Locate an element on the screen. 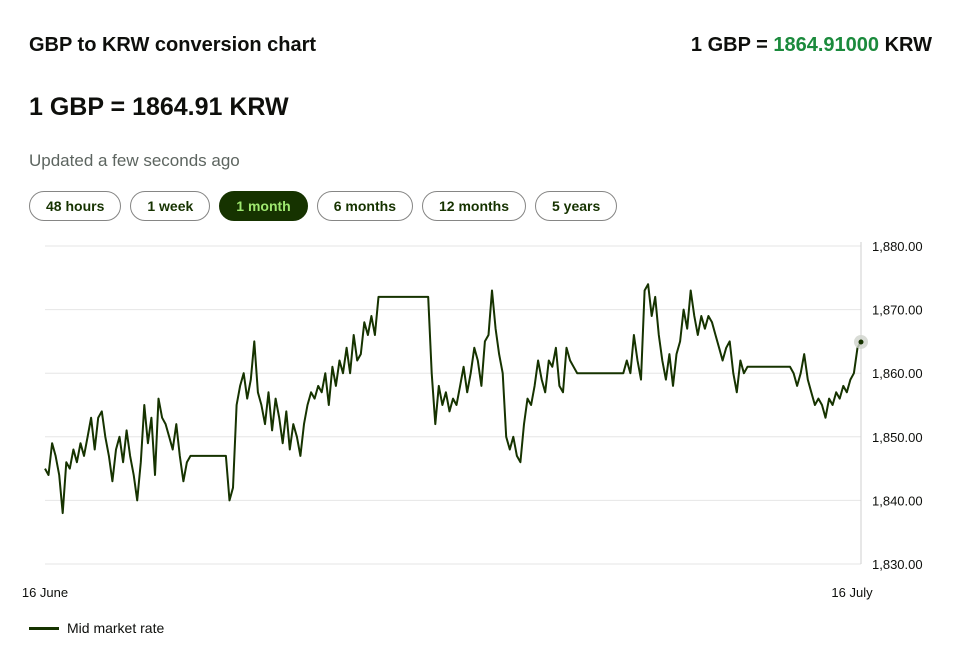 The width and height of the screenshot is (966, 647). header-rate-prefix: 1 GBP = is located at coordinates (732, 45).